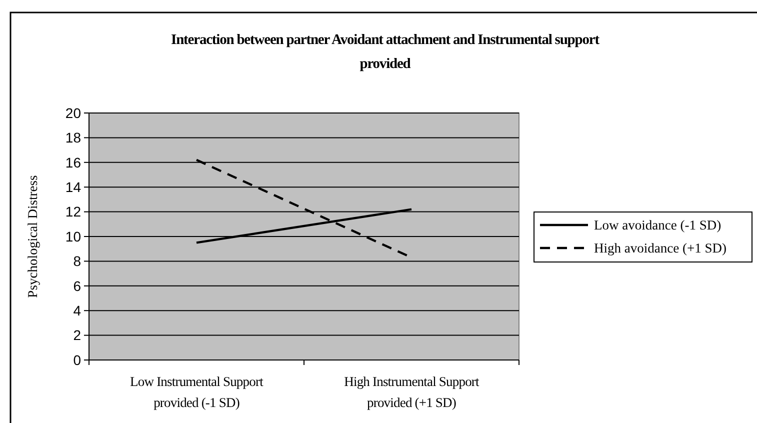 This screenshot has height=423, width=757. I want to click on y-tick-label: 12, so click(73, 212).